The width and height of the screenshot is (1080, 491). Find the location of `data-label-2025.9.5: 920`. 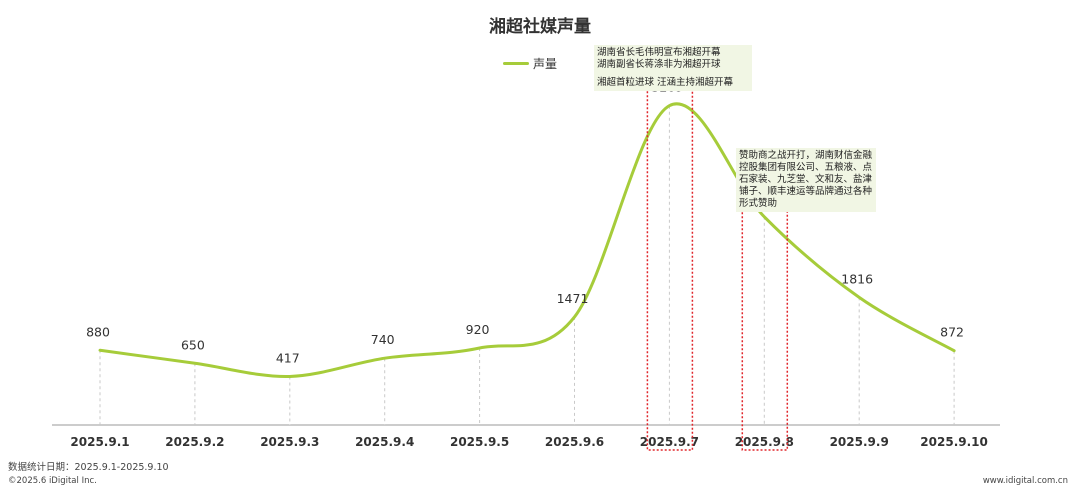

data-label-2025.9.5: 920 is located at coordinates (478, 329).